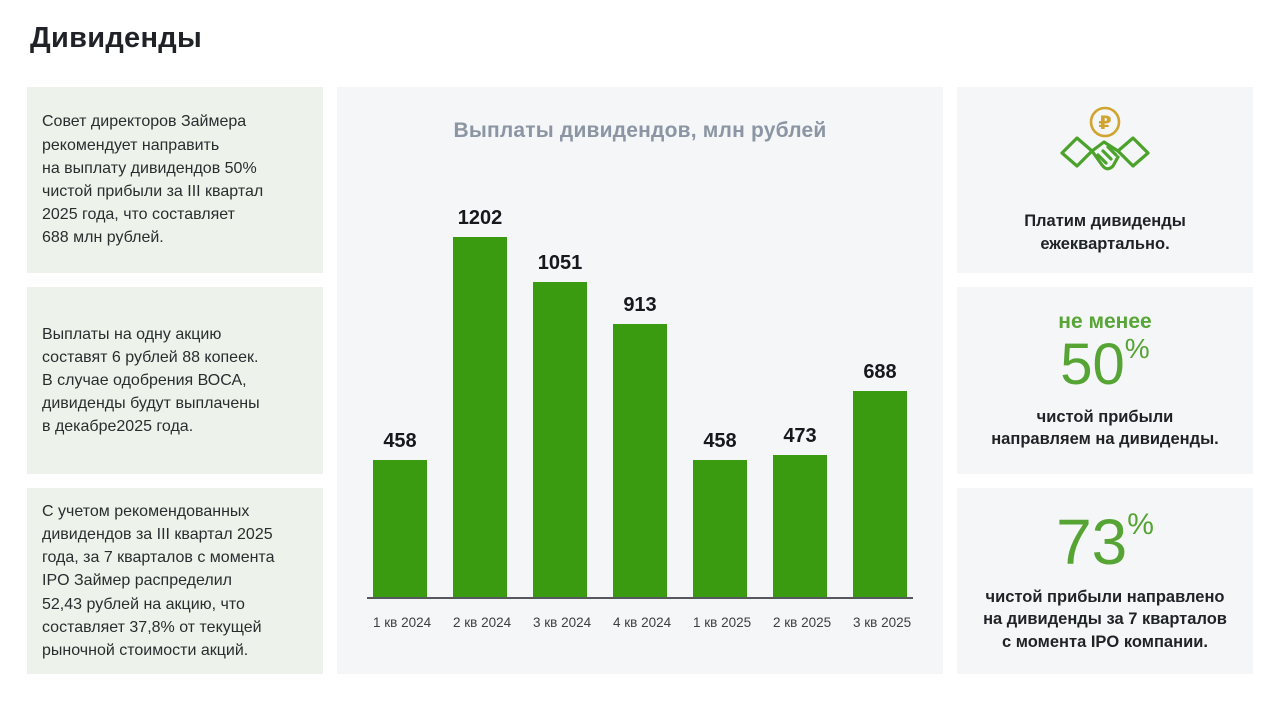 This screenshot has height=715, width=1280. I want to click on quarterly-caption: Платим дивиденды ежеквартально., so click(1105, 232).